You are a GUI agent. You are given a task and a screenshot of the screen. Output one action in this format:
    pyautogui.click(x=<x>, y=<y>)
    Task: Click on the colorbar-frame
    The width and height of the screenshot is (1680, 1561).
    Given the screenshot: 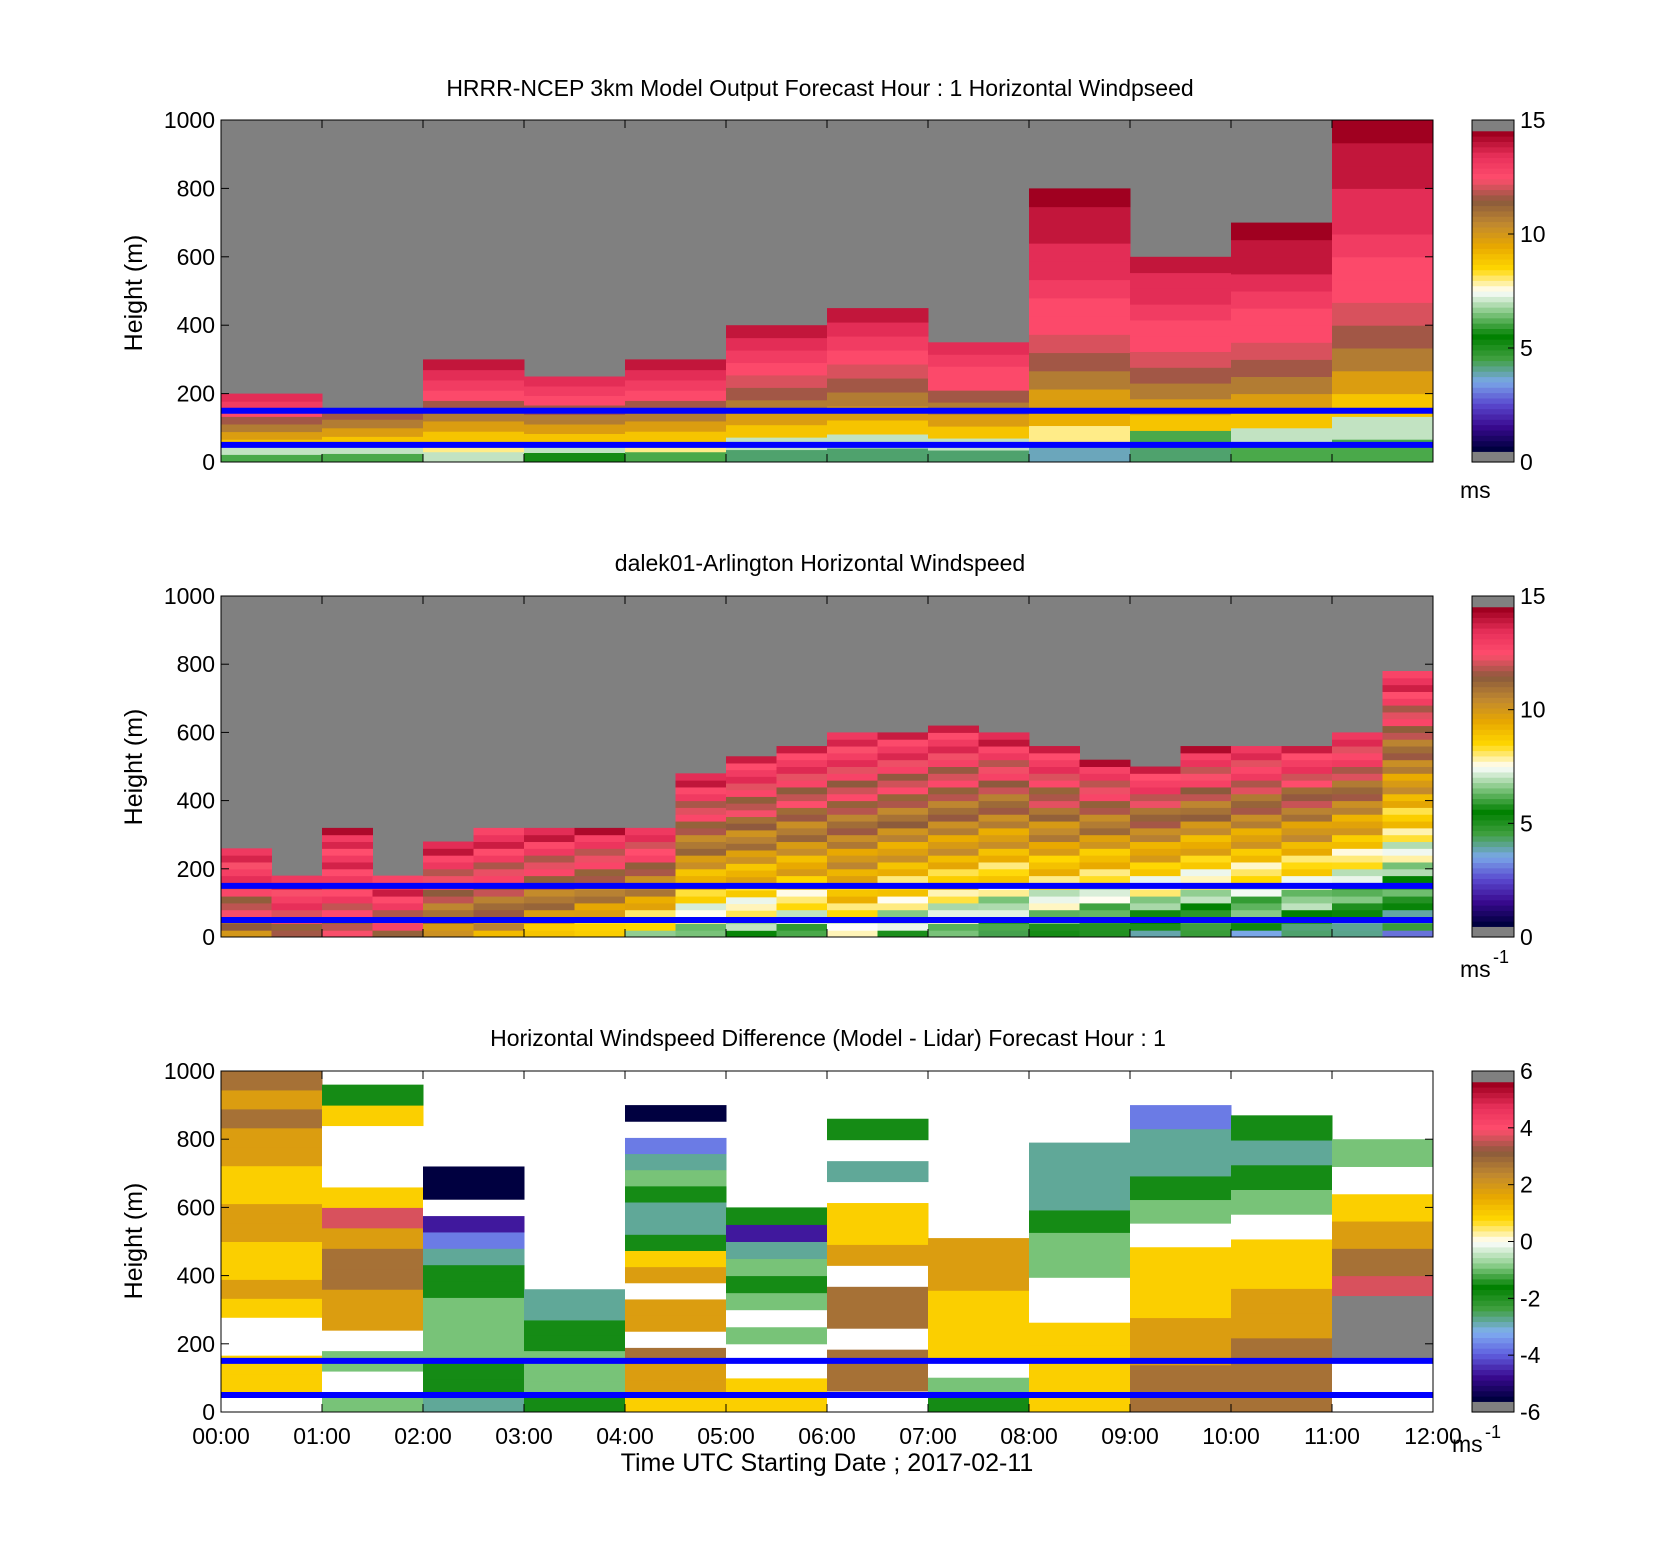 What is the action you would take?
    pyautogui.click(x=1493, y=766)
    